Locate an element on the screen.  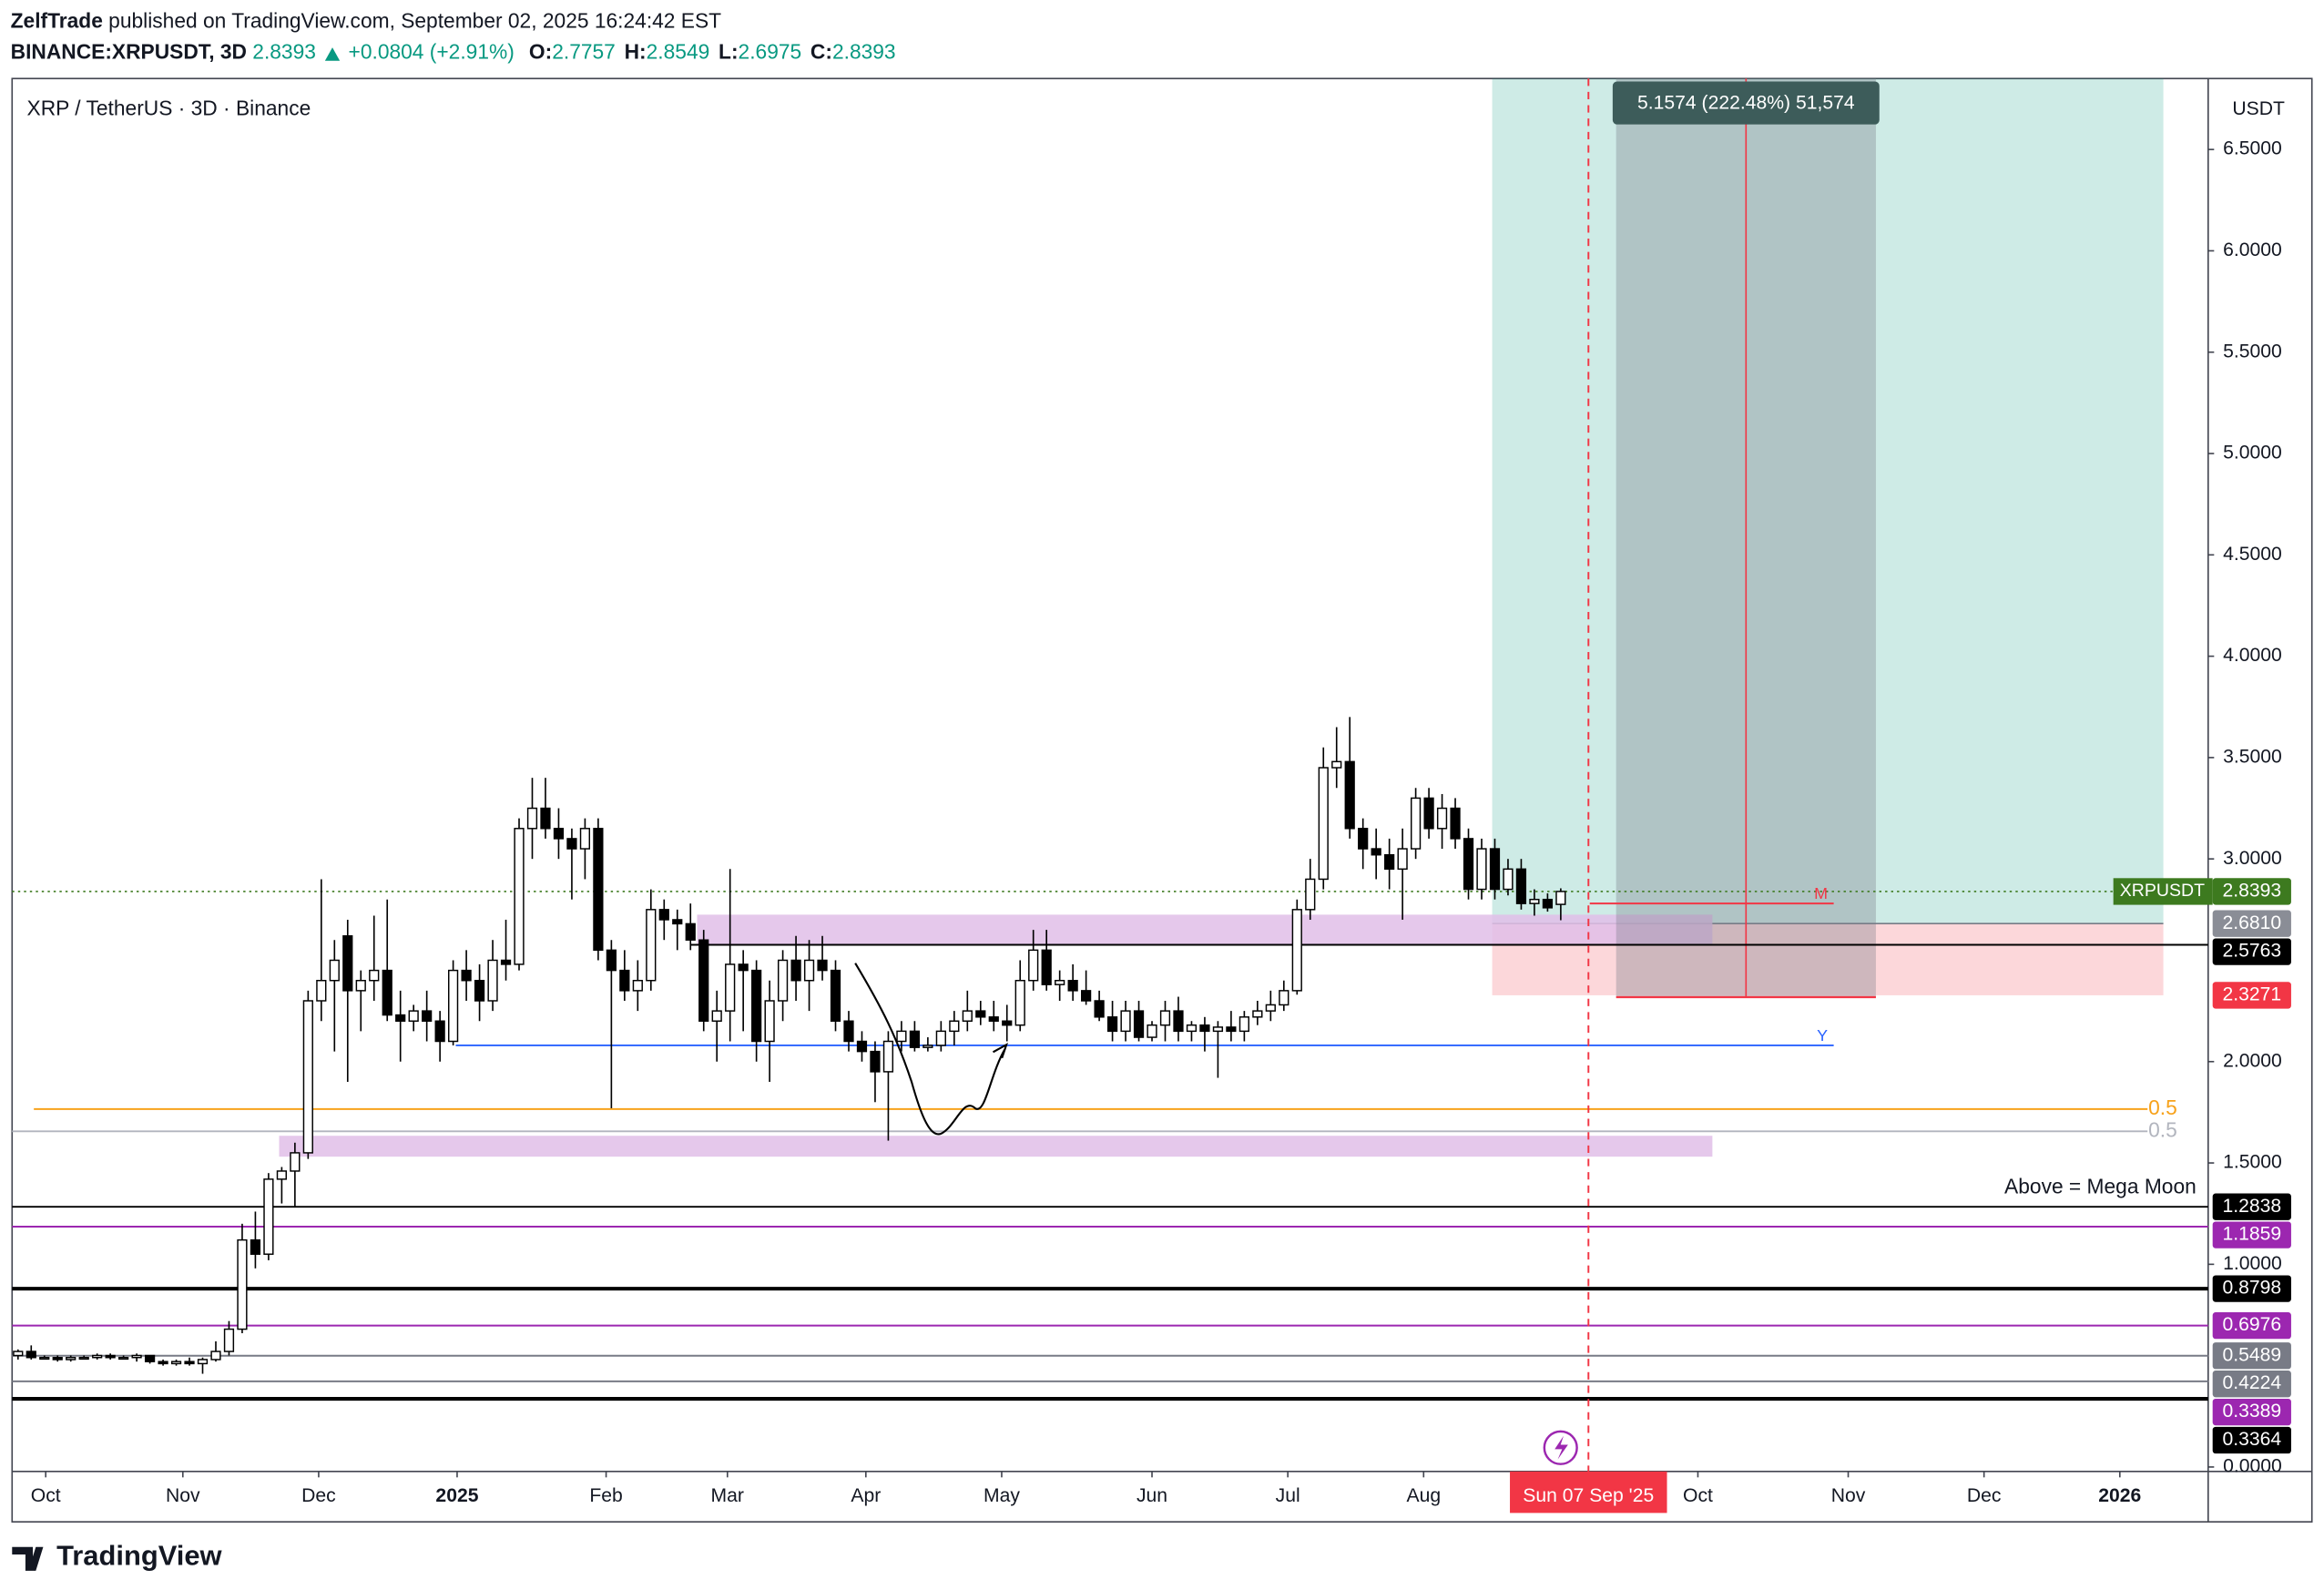
ohlc-value: 2.8549 is located at coordinates (678, 52).